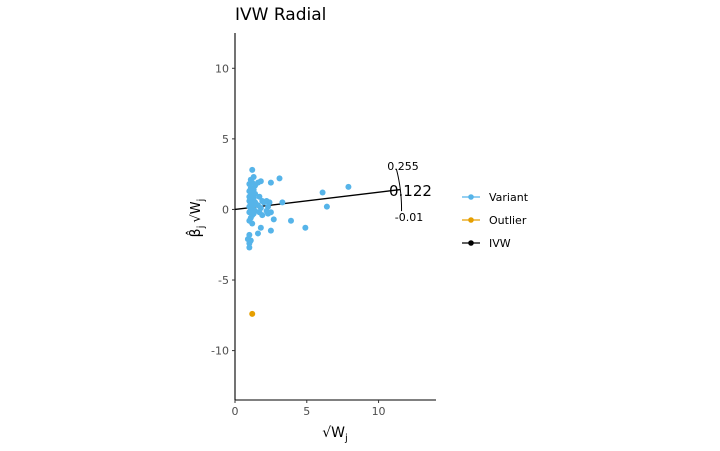 The height and width of the screenshot is (451, 720). I want to click on legend-label: Outlier, so click(508, 220).